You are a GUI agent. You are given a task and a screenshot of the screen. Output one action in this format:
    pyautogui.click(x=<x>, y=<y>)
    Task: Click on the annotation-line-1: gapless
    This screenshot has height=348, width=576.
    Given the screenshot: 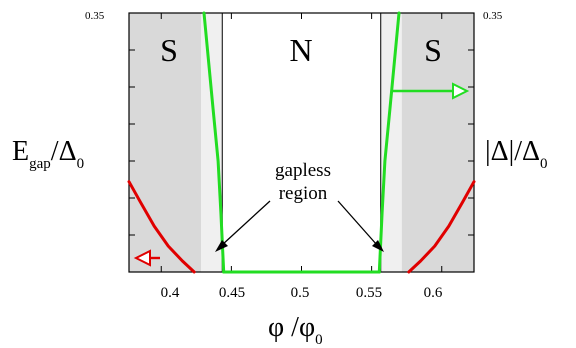 What is the action you would take?
    pyautogui.click(x=303, y=170)
    